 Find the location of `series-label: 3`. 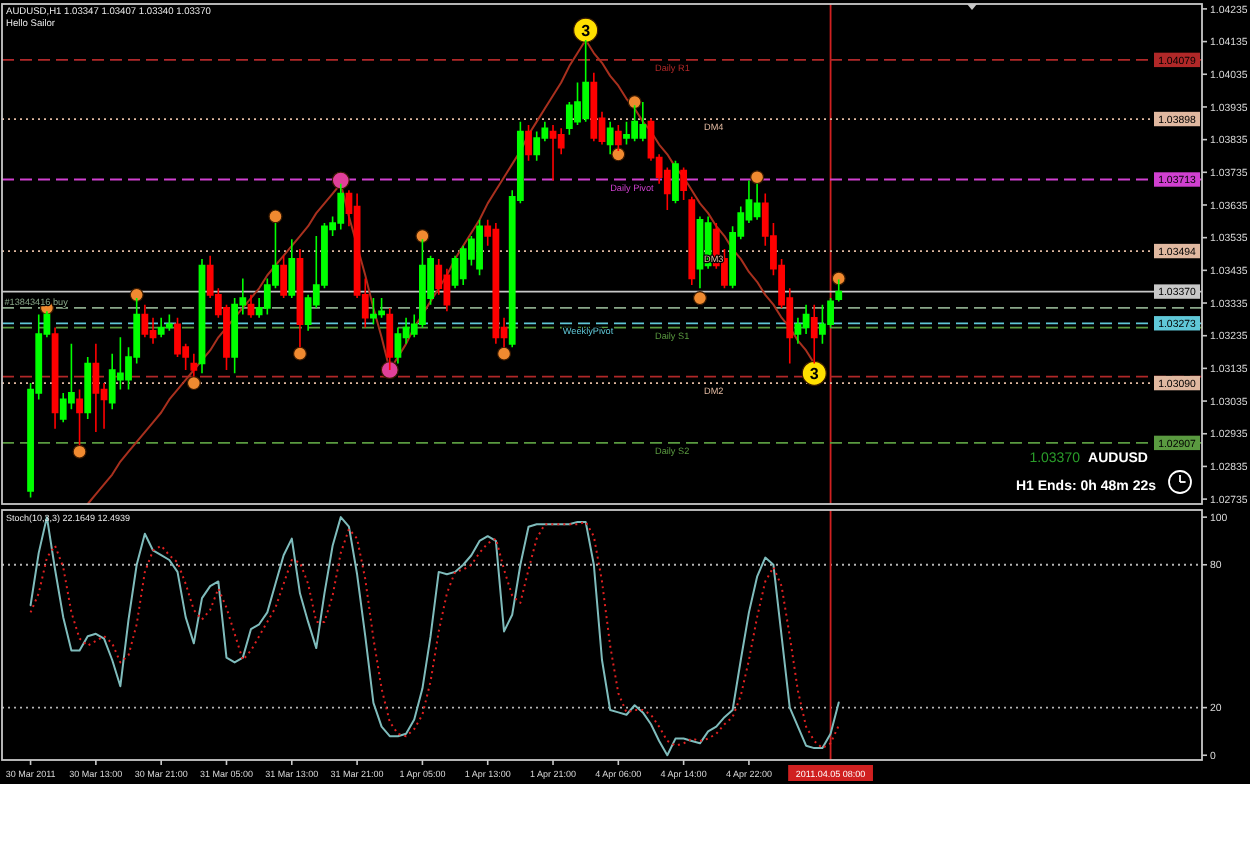

series-label: 3 is located at coordinates (814, 373).